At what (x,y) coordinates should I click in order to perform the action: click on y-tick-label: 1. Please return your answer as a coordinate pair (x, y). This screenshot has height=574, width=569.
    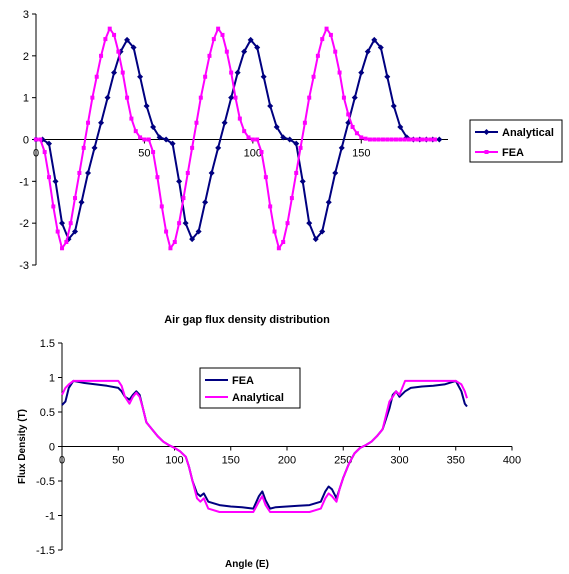
    Looking at the image, I should click on (52, 379).